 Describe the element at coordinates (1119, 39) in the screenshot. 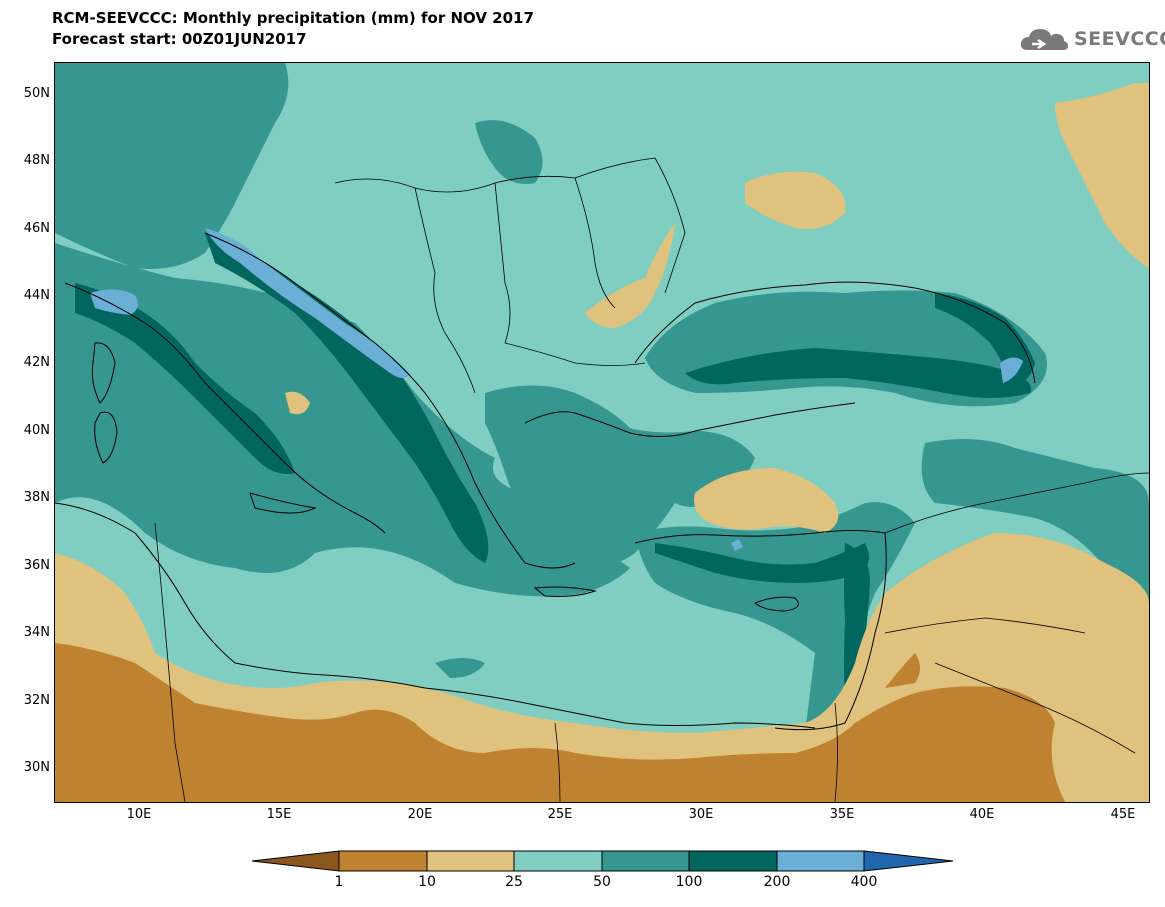

I see `logo-text: SEEVCCC` at that location.